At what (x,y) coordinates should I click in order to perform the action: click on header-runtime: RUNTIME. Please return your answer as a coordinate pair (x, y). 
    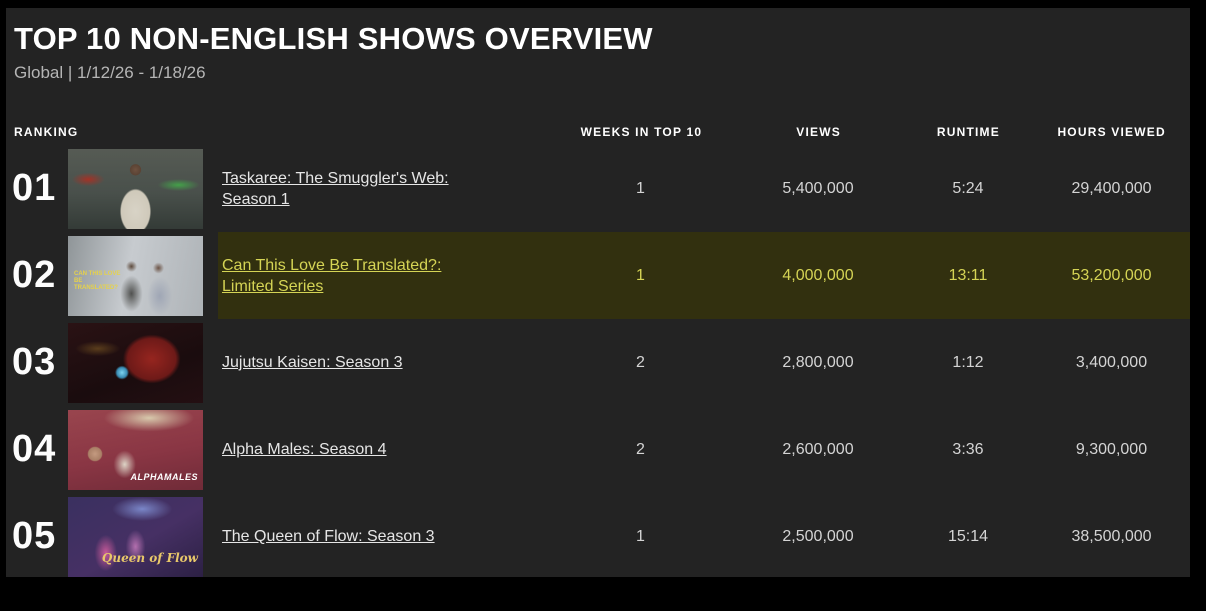
    Looking at the image, I should click on (968, 132).